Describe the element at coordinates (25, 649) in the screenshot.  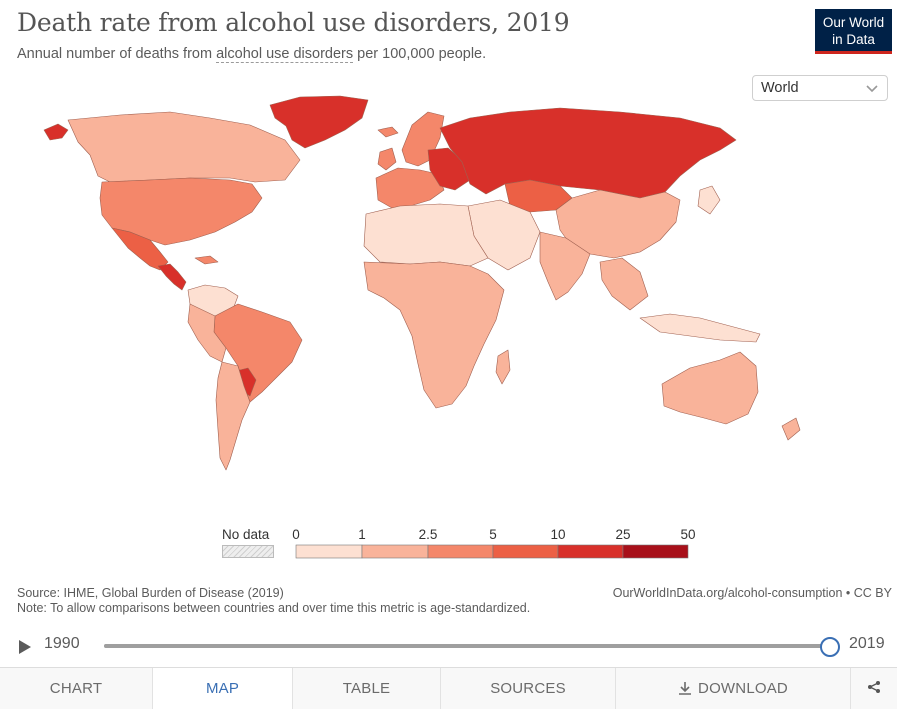
I see `play-icon` at that location.